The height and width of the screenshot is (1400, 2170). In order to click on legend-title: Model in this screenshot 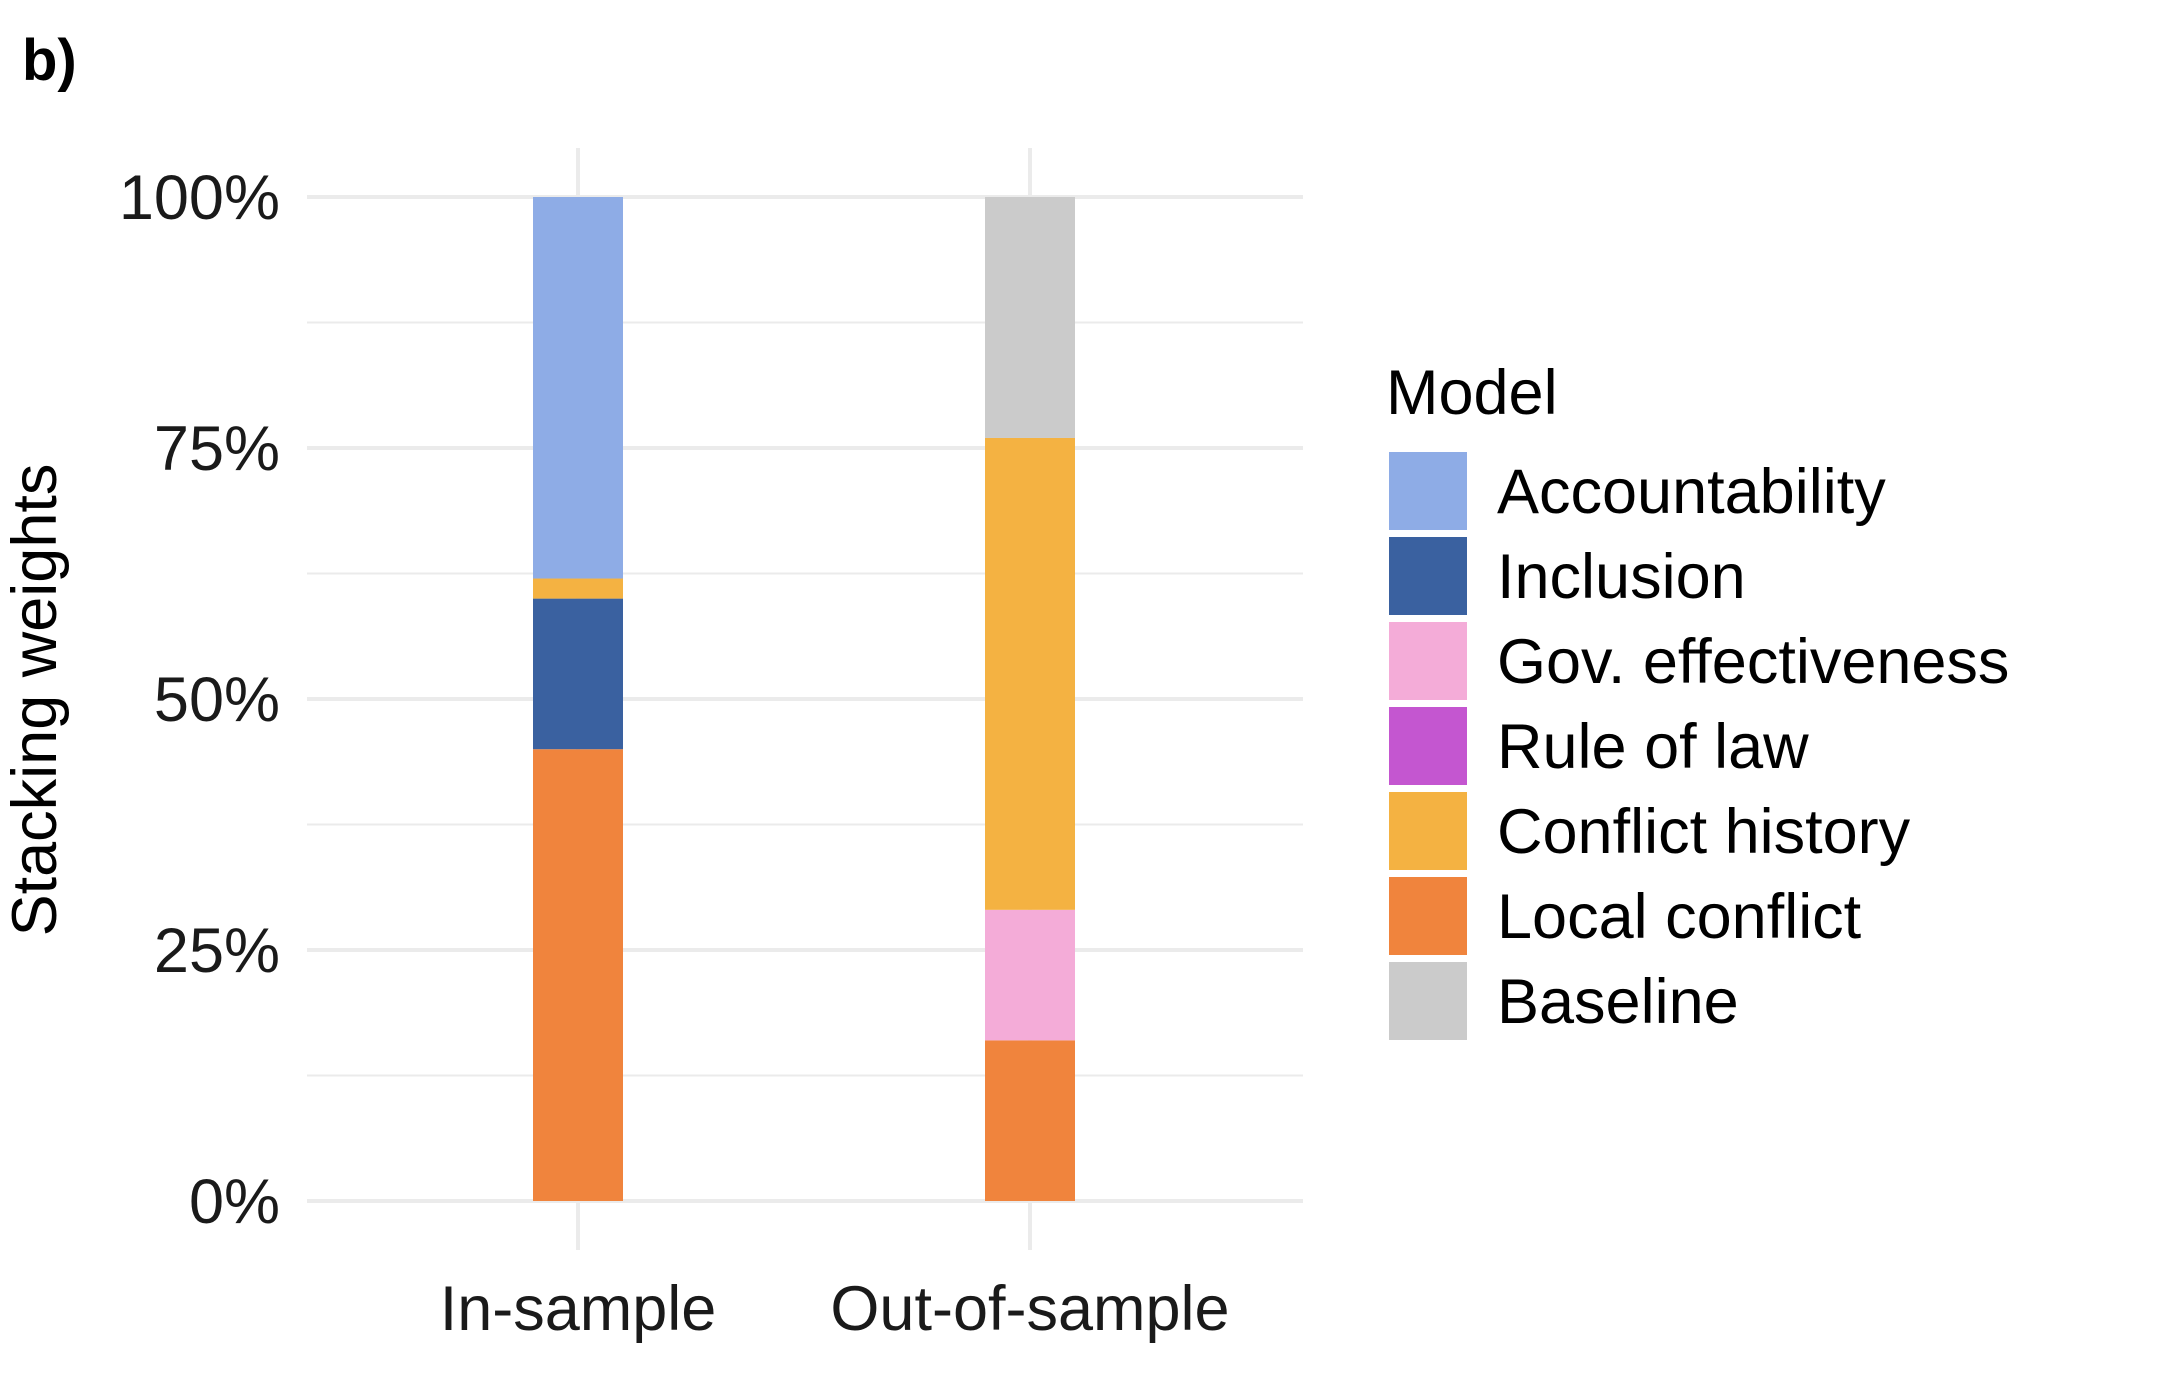, I will do `click(1472, 393)`.